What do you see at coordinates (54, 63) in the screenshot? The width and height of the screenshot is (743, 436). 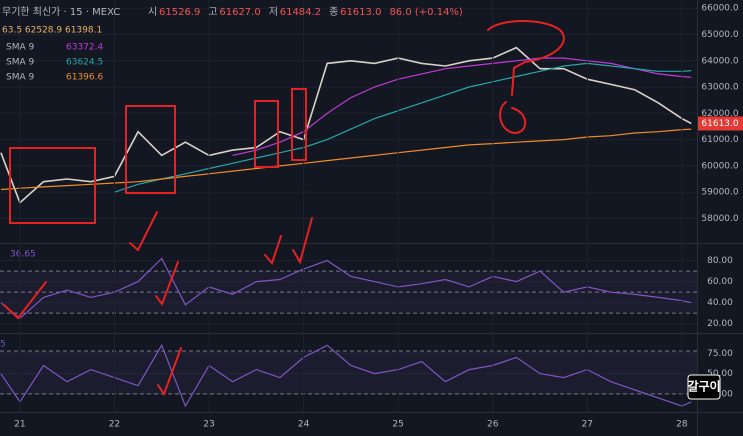 I see `legend: SMA 9 63372.4 SMA 9 63624.5 SMA 9 61396.6` at bounding box center [54, 63].